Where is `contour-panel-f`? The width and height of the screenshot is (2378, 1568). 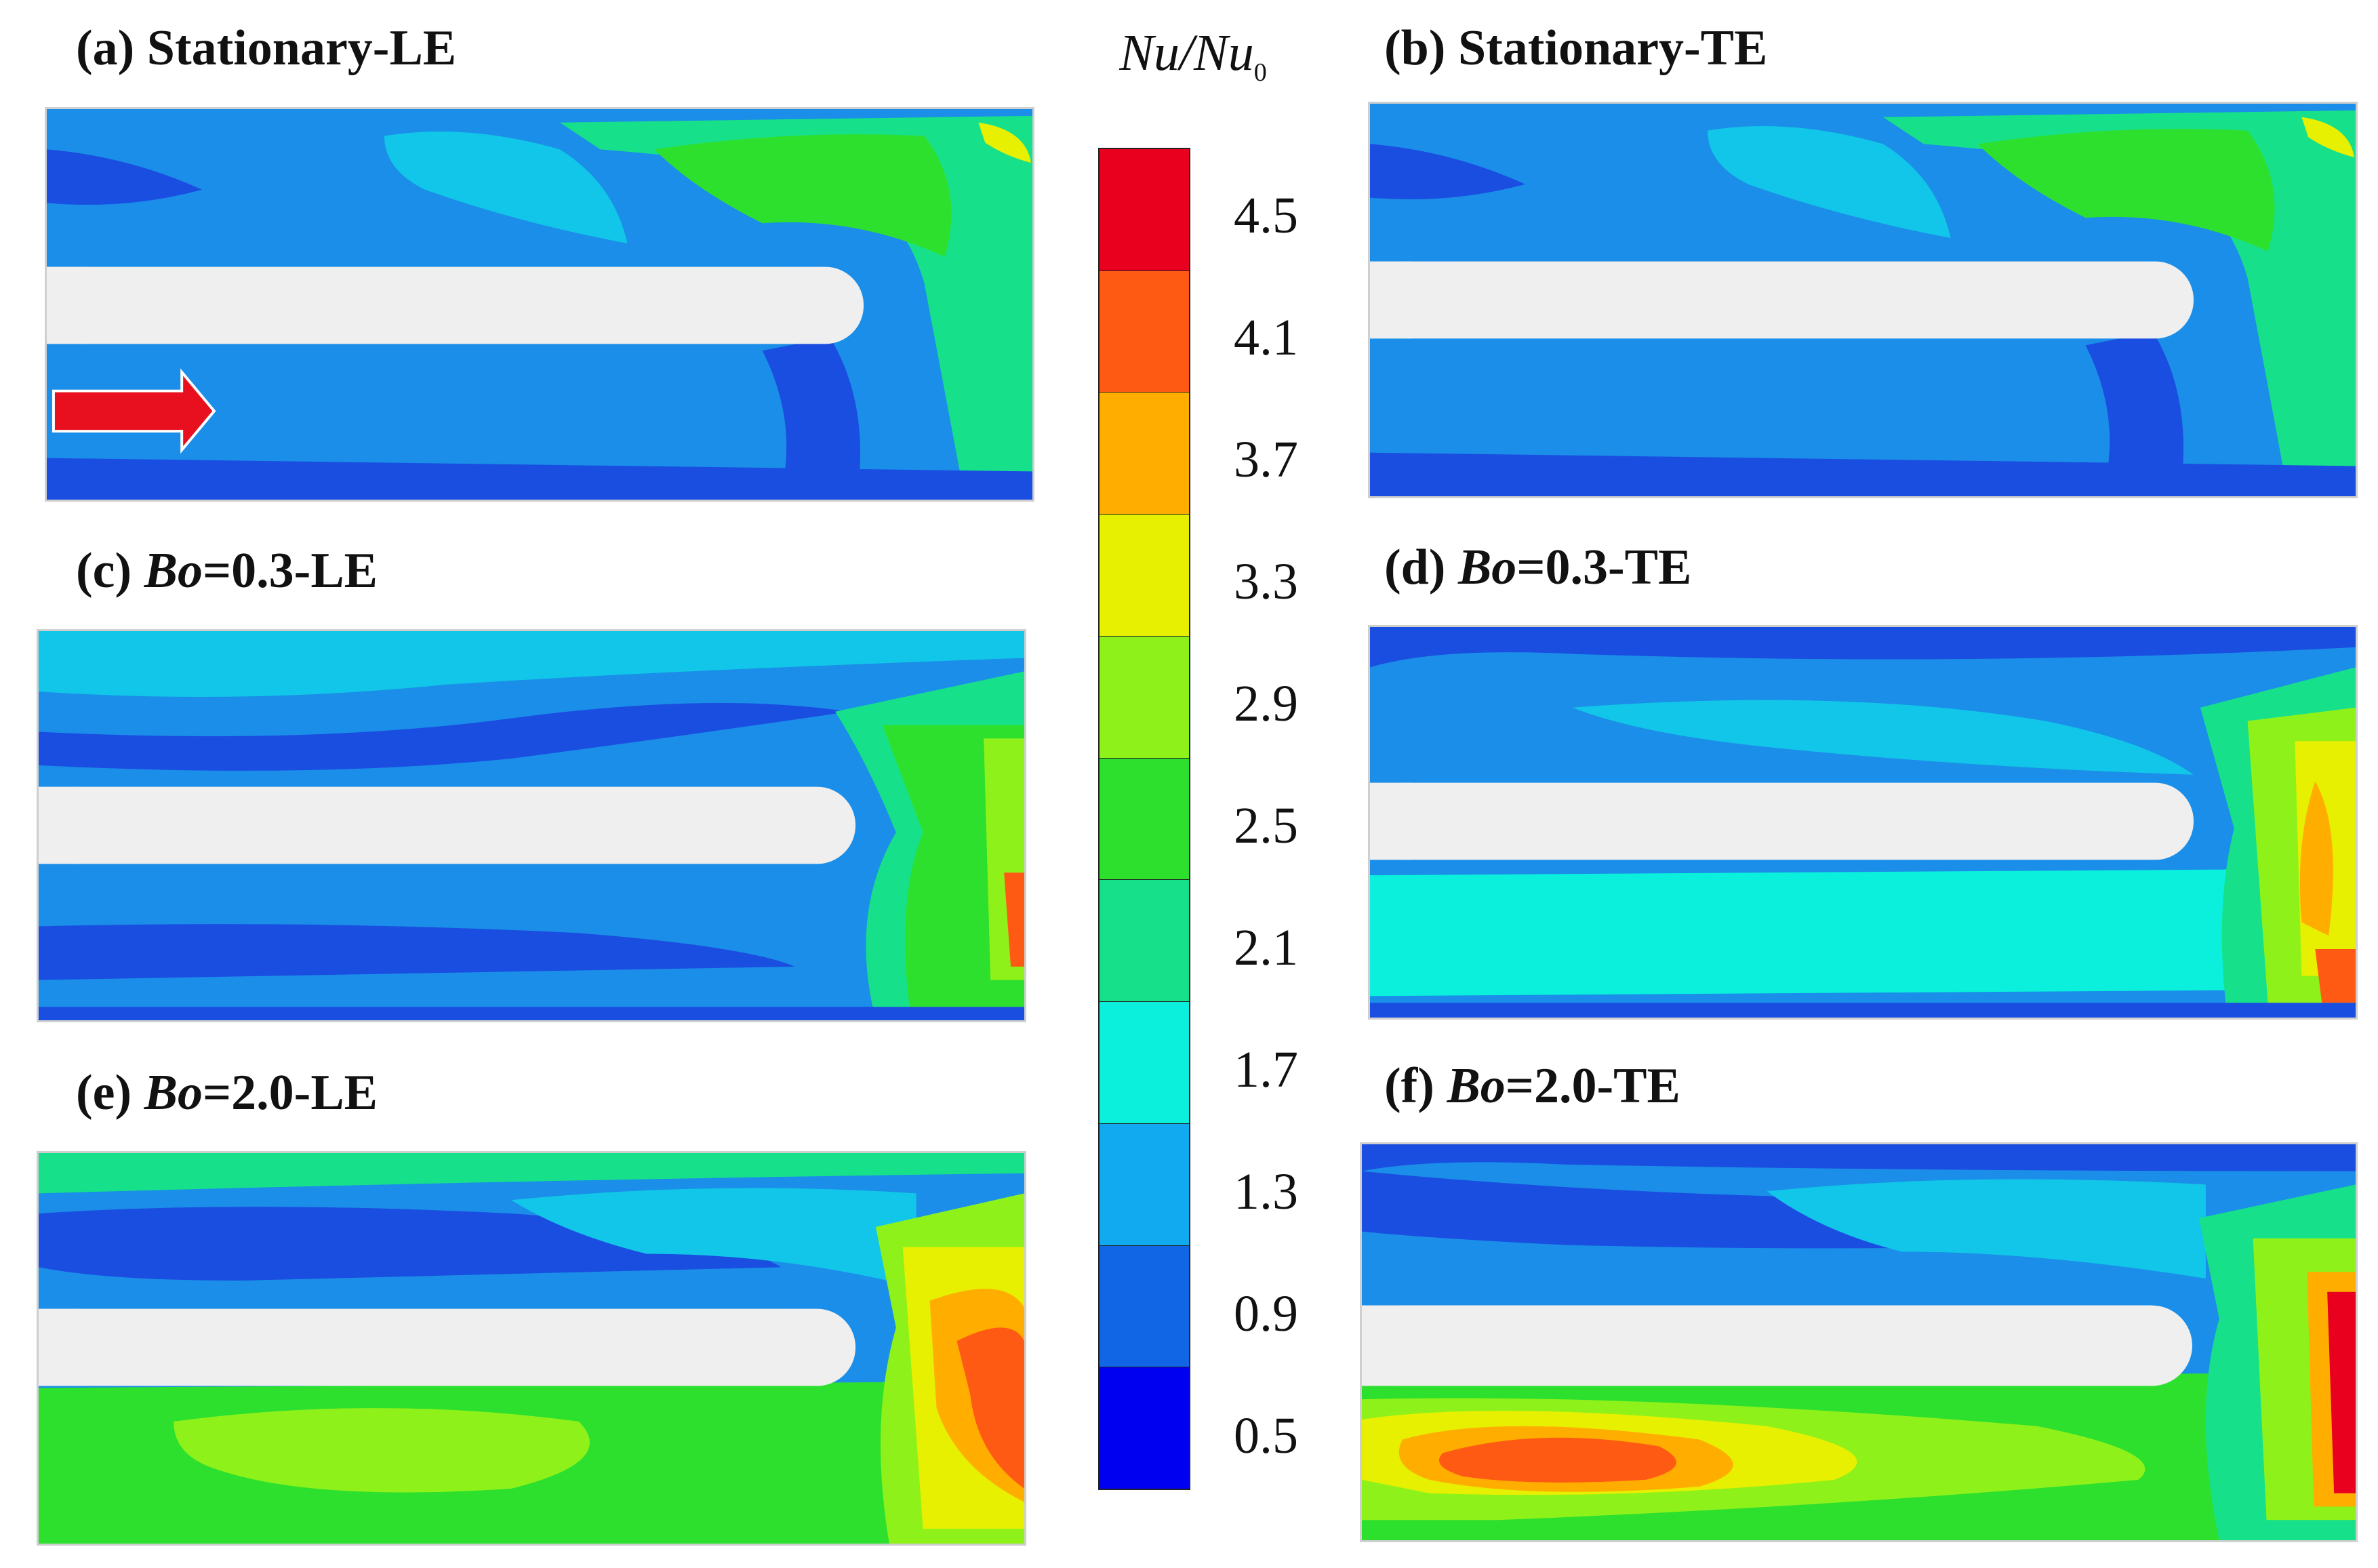 contour-panel-f is located at coordinates (1859, 1342).